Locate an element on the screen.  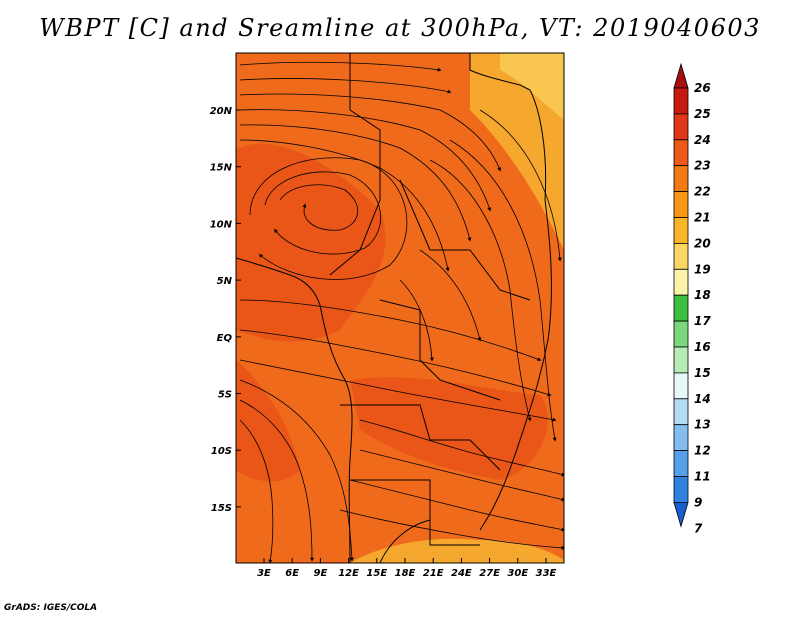
lon-label: 27E is located at coordinates (489, 573).